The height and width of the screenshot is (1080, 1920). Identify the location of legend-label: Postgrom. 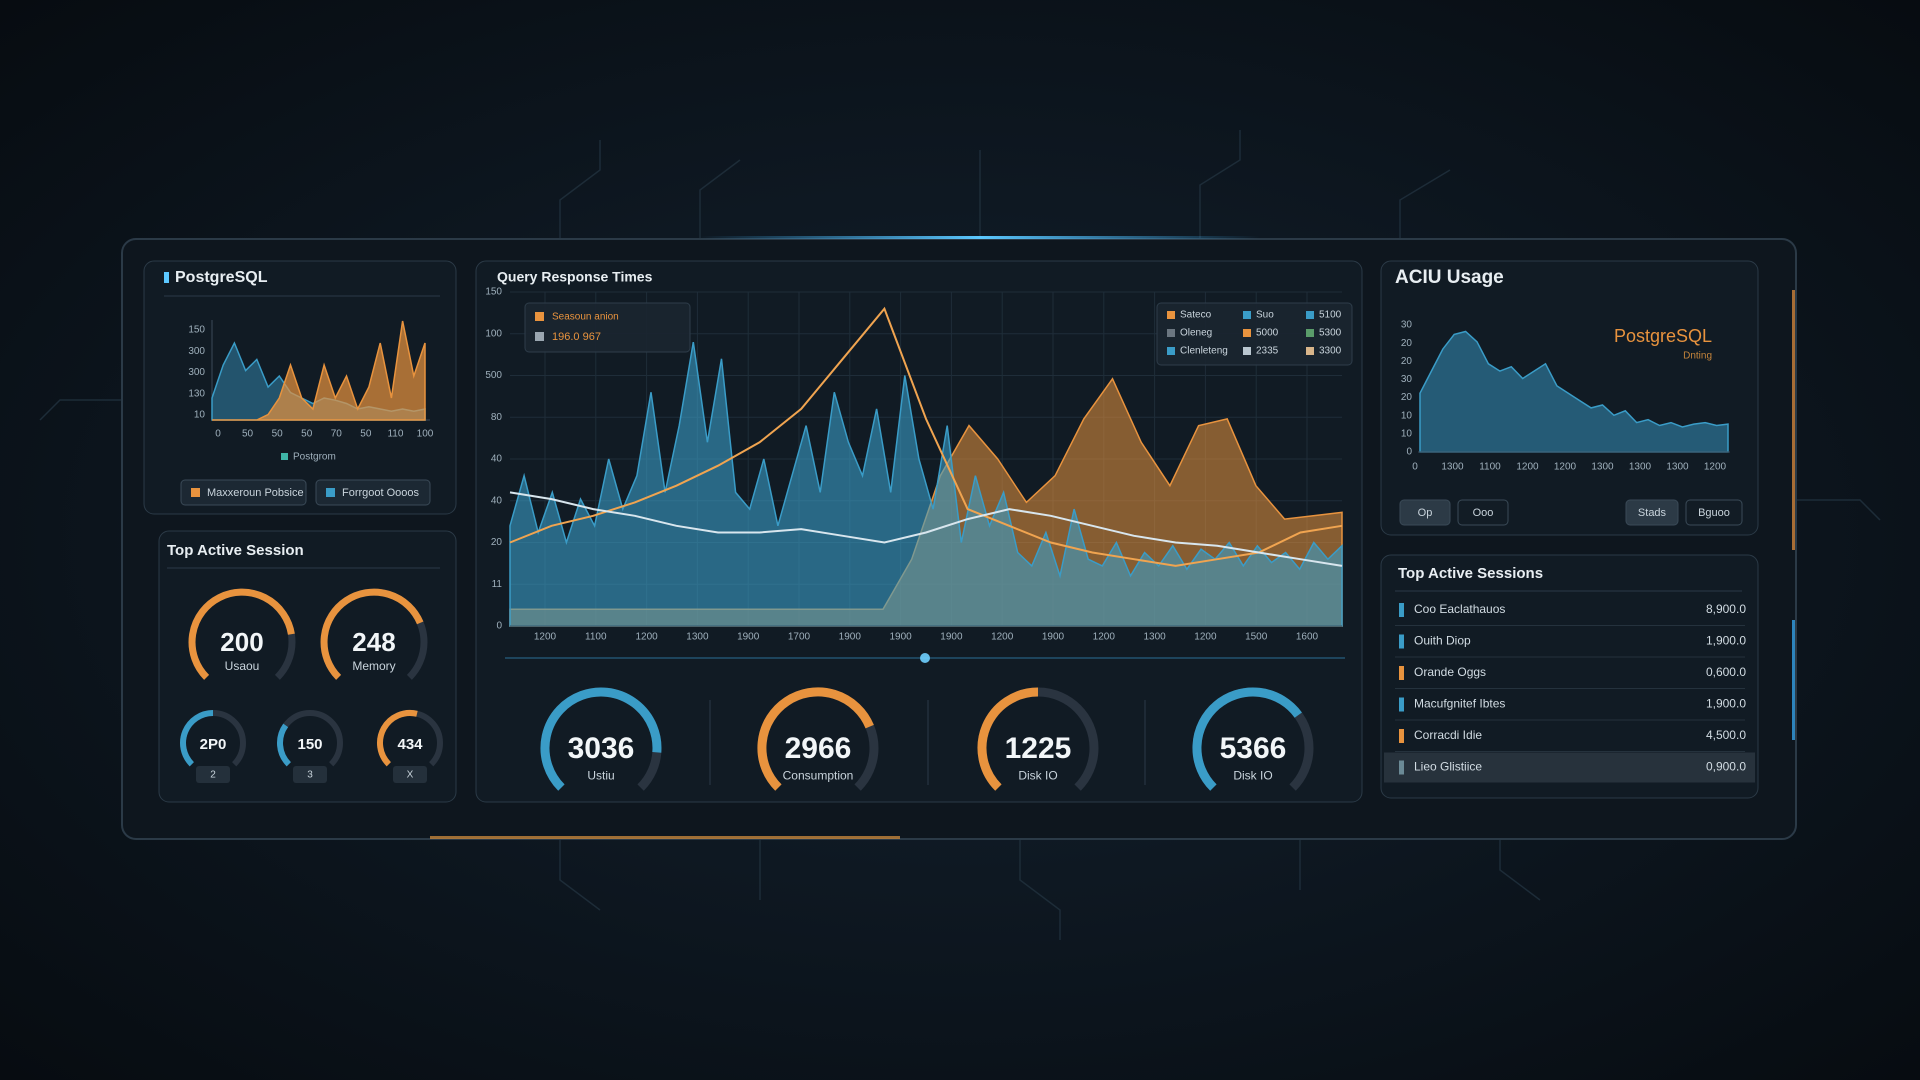
(314, 457).